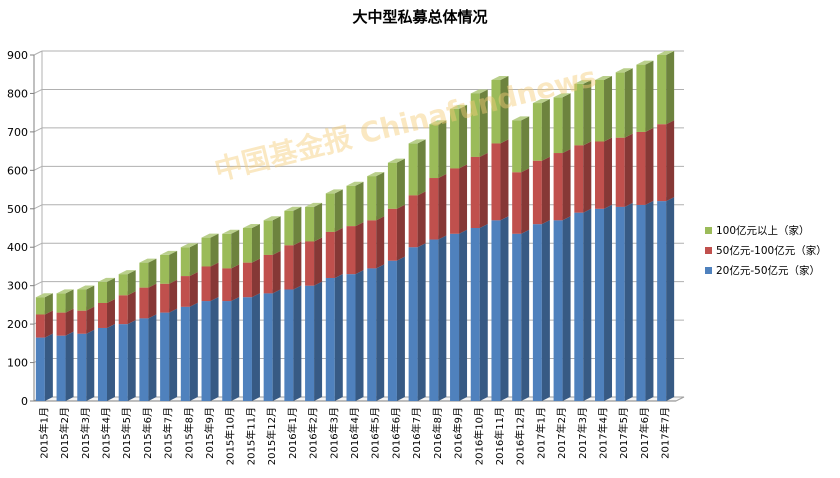 This screenshot has width=840, height=478. What do you see at coordinates (85, 433) in the screenshot?
I see `x-tick-label: 2015年3月` at bounding box center [85, 433].